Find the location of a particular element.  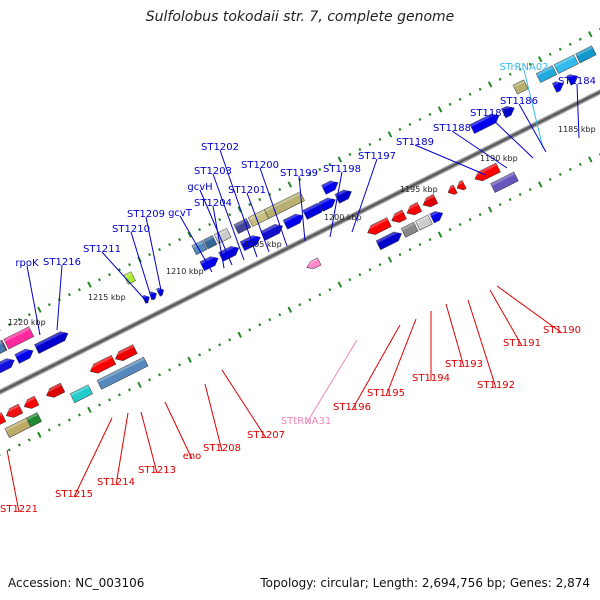

forward-gene-label: ST1201 is located at coordinates (247, 190).